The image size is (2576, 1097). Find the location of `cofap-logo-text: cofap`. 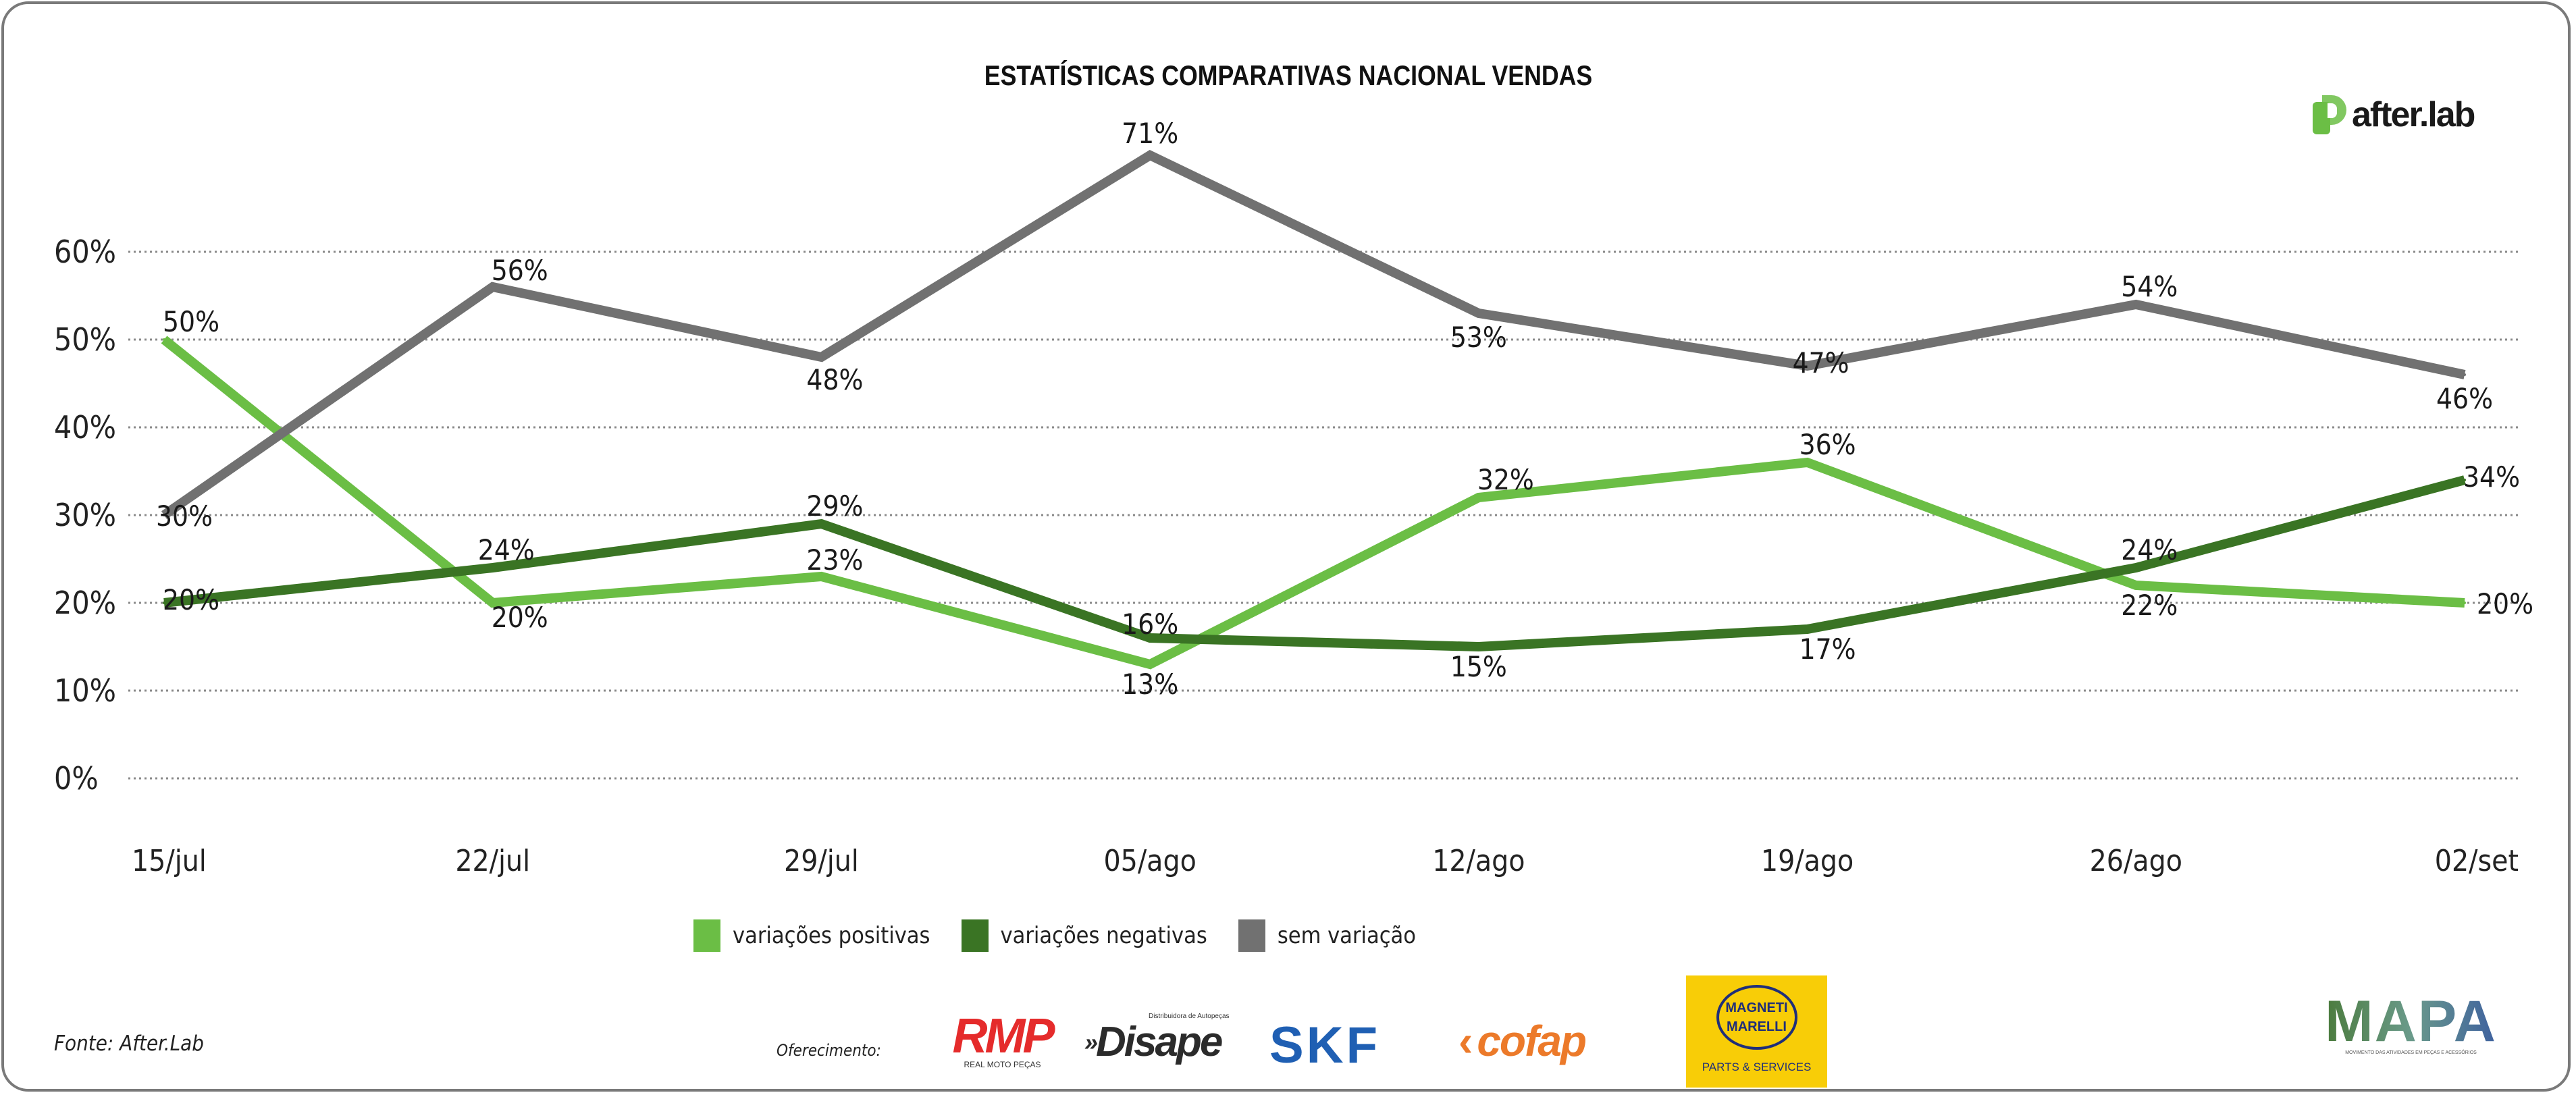

cofap-logo-text: cofap is located at coordinates (1532, 1041).